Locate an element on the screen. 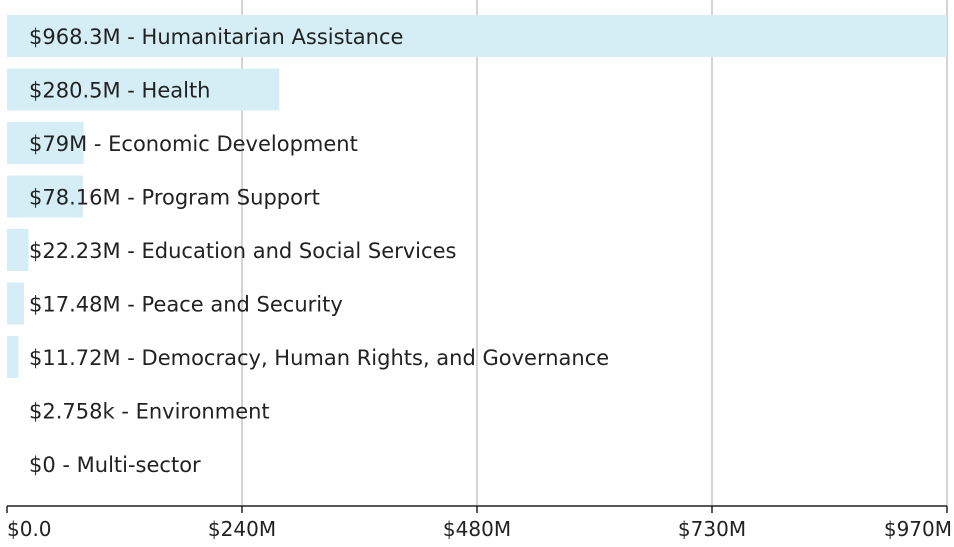 The height and width of the screenshot is (547, 954). x-tick-label: $730M is located at coordinates (712, 529).